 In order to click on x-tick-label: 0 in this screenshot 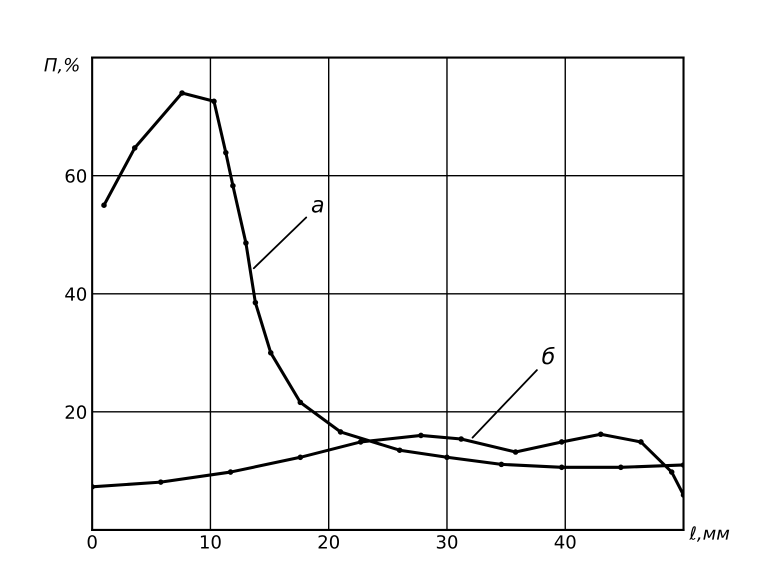, I will do `click(92, 542)`.